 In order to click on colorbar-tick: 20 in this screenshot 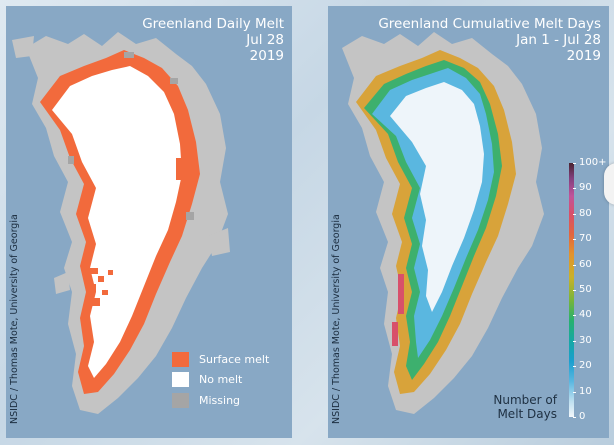, I will do `click(582, 365)`.